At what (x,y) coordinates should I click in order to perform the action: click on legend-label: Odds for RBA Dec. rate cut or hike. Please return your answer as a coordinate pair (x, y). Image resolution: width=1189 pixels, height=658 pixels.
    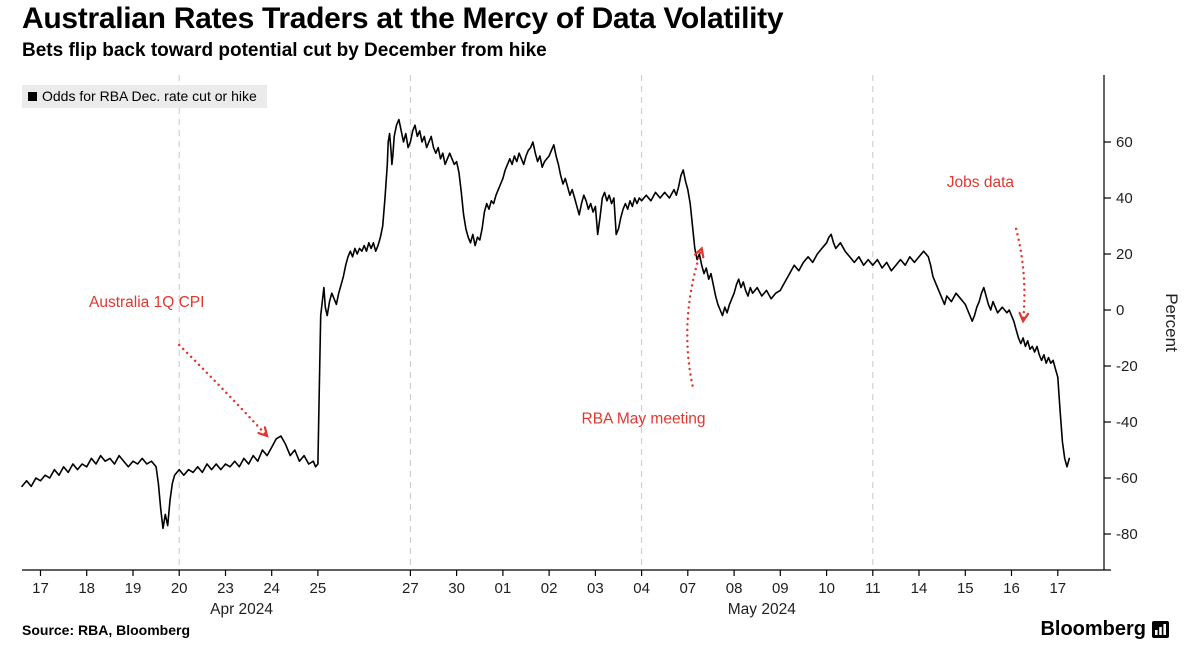
    Looking at the image, I should click on (149, 96).